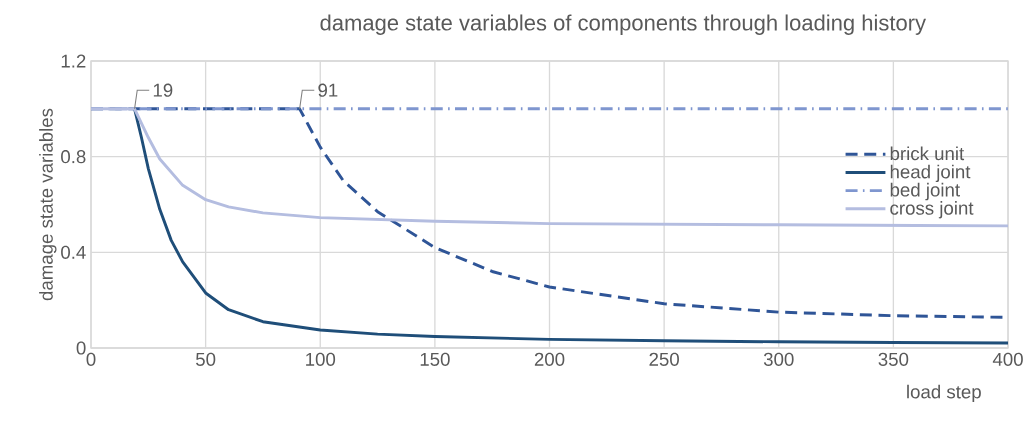 The image size is (1027, 421). I want to click on chart-title: damage state variables of components through loading history, so click(623, 24).